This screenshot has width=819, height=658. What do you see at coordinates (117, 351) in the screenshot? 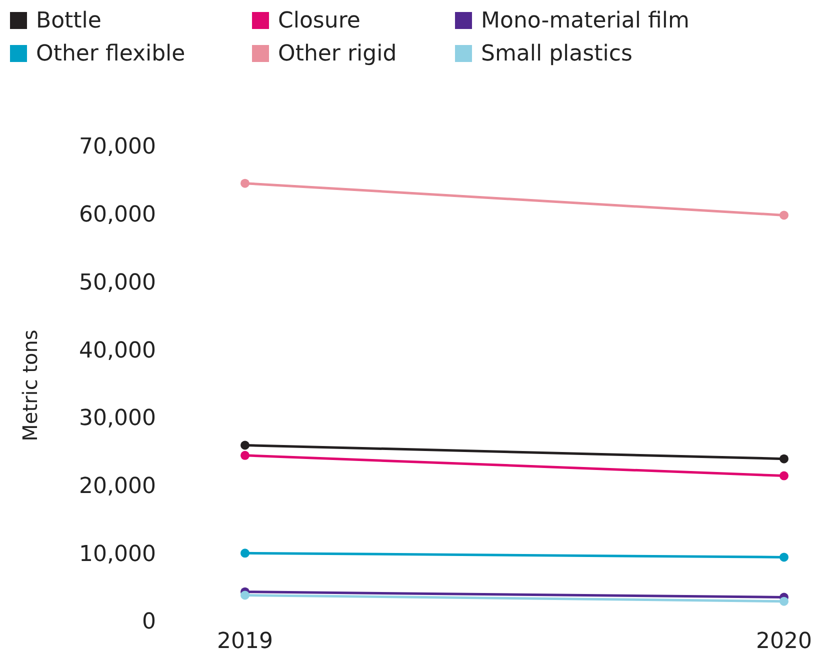
I see `y-tick-label: 40,000` at bounding box center [117, 351].